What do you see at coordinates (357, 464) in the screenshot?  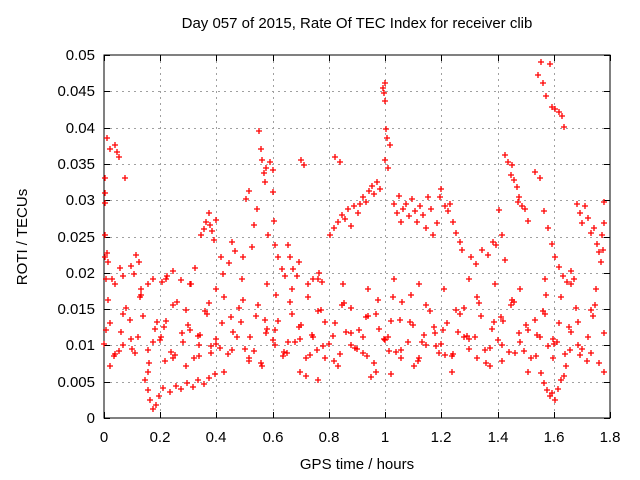 I see `x-axis-label: GPS time / hours` at bounding box center [357, 464].